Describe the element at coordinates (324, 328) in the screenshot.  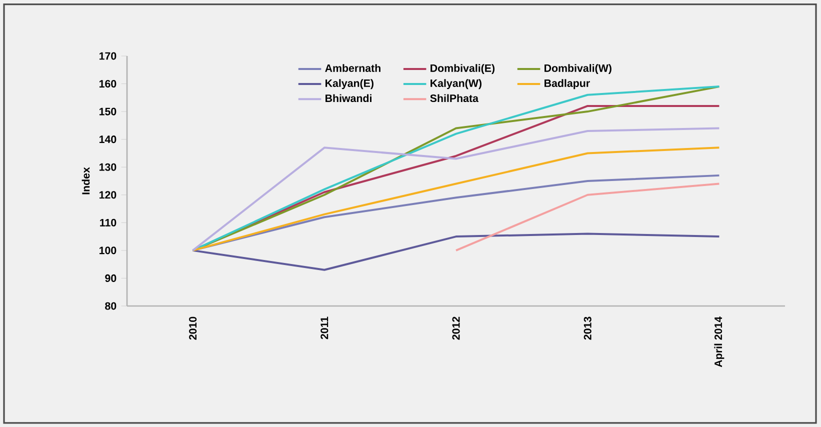
I see `x-tick-label: 2011` at that location.